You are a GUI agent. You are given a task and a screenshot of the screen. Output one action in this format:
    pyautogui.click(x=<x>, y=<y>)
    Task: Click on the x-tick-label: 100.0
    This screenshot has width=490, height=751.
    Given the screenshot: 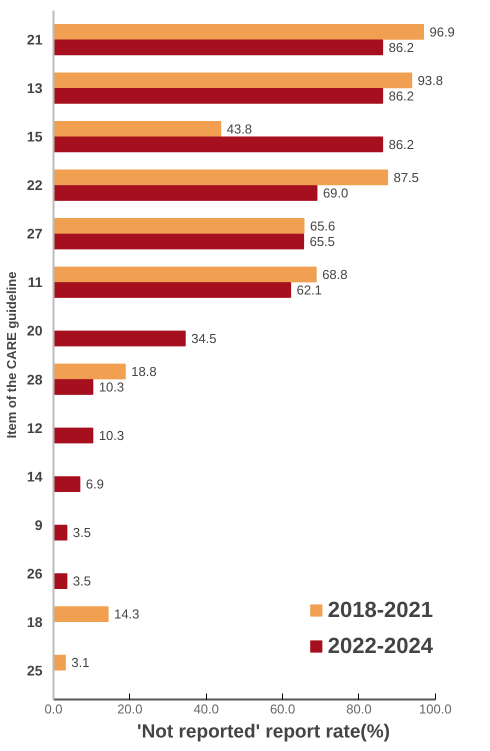 What is the action you would take?
    pyautogui.click(x=435, y=709)
    